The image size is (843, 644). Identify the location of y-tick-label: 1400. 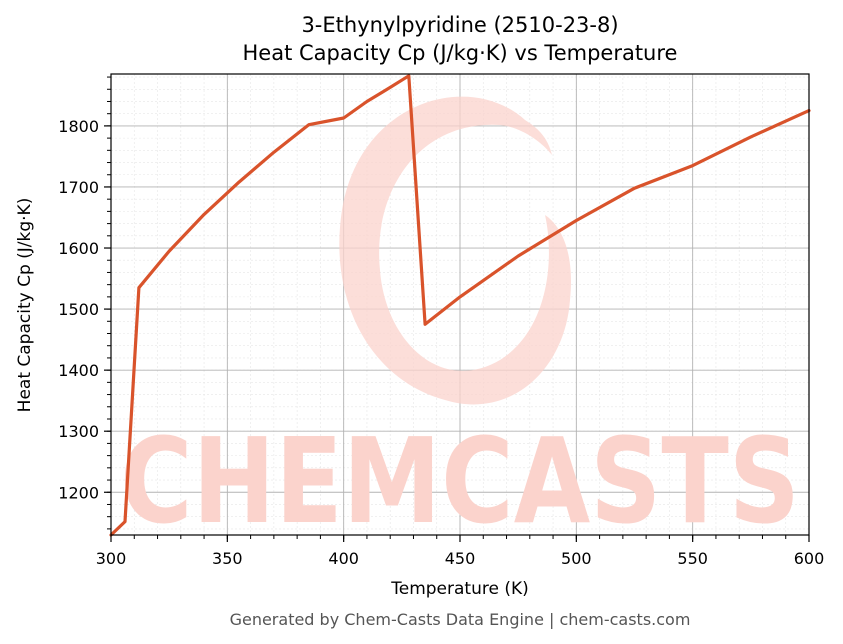
(78, 370).